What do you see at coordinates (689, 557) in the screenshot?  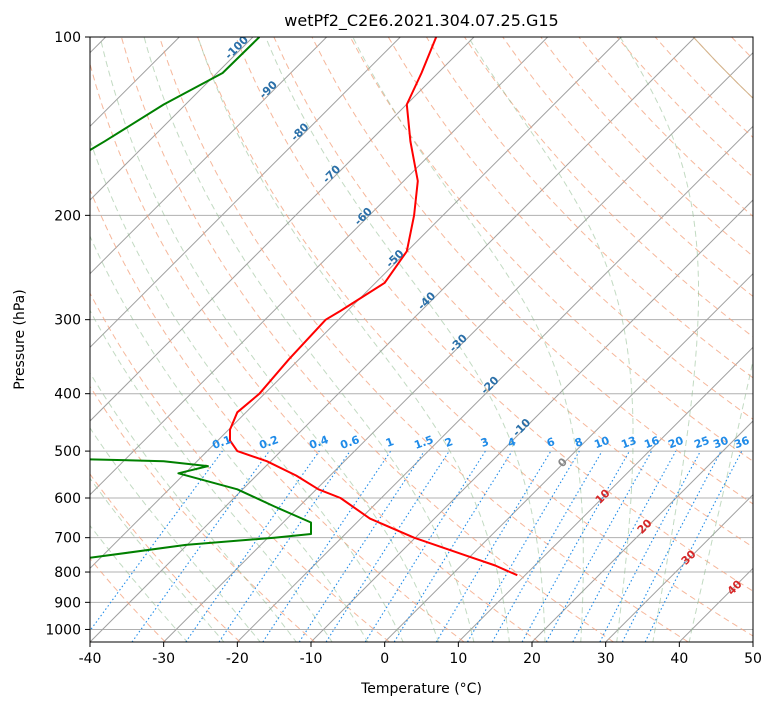 I see `moist-adiabat-label: 30` at bounding box center [689, 557].